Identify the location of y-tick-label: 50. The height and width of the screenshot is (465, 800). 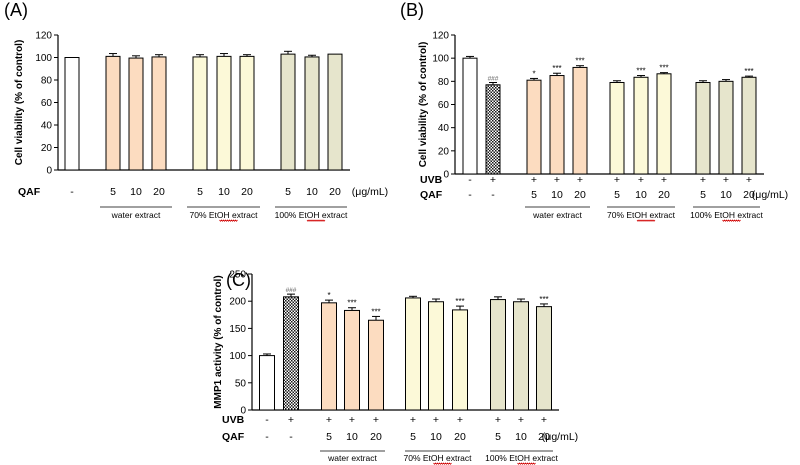
(241, 383).